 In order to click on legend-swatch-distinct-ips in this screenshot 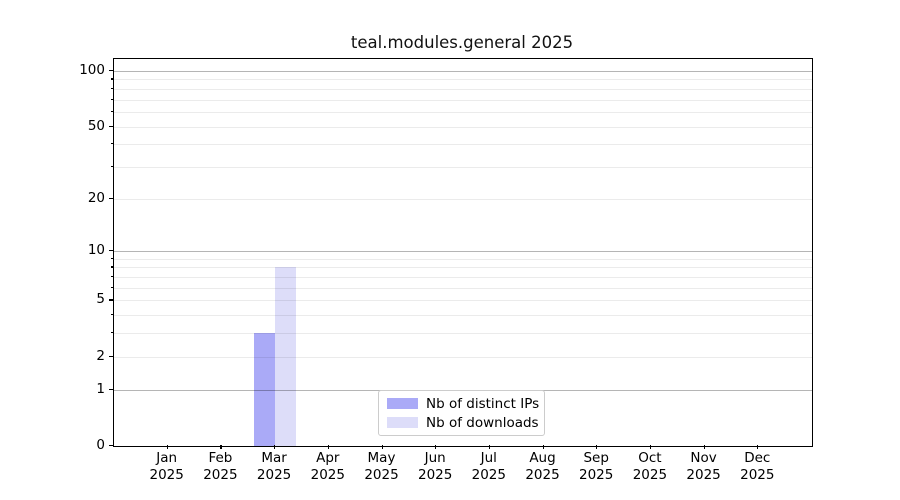, I will do `click(402, 403)`.